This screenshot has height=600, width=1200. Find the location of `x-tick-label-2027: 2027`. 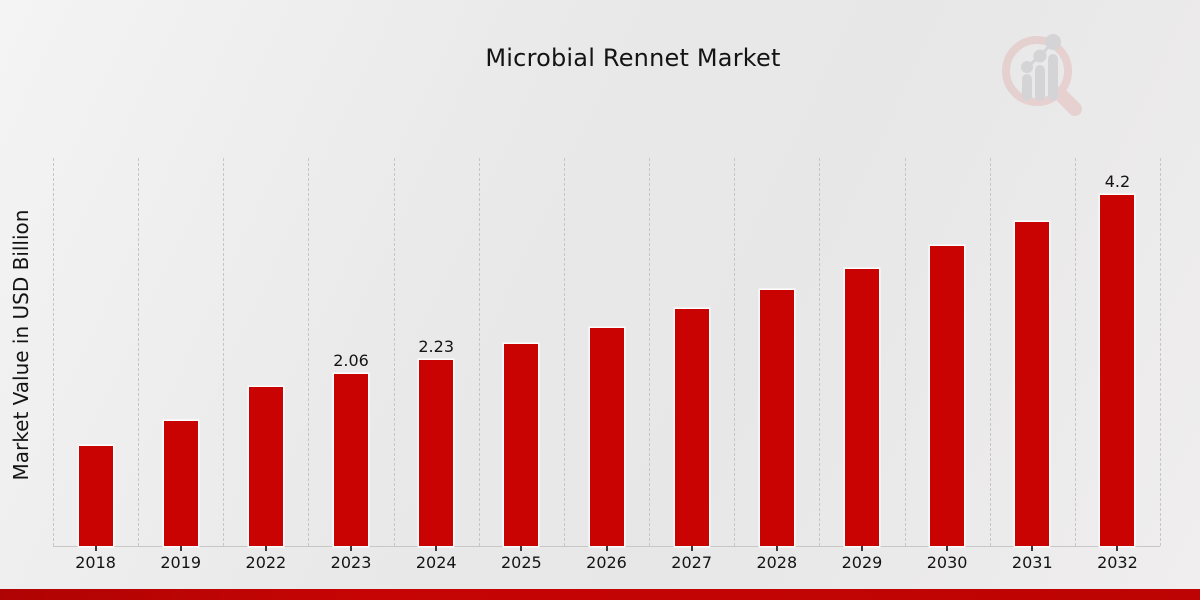

x-tick-label-2027: 2027 is located at coordinates (691, 562).